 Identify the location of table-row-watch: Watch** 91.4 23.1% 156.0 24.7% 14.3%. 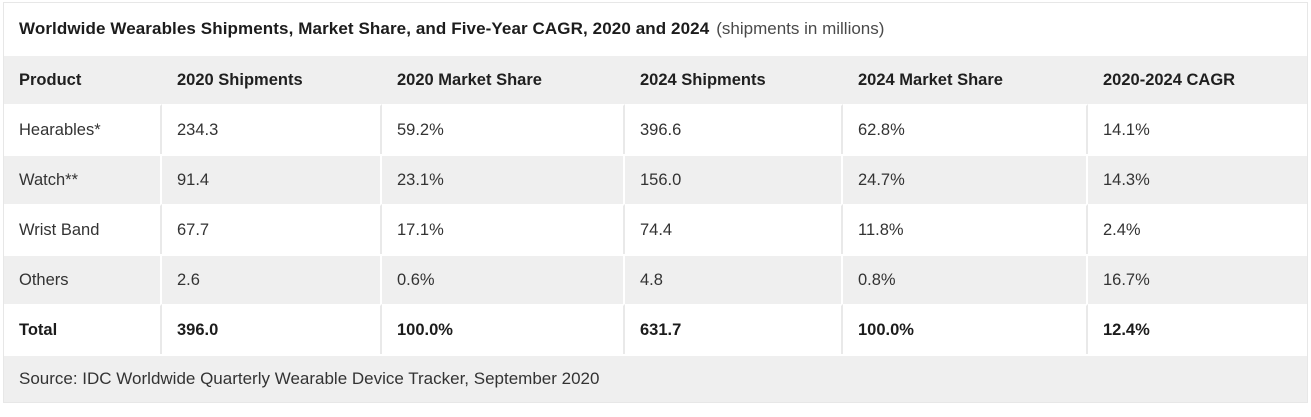
(655, 179).